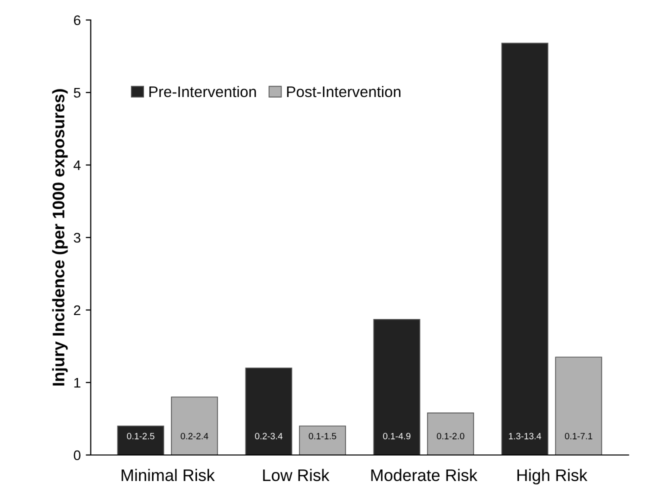 The height and width of the screenshot is (500, 648). I want to click on y-axis-title: Injury Incidence (per 1000 exposures), so click(60, 237).